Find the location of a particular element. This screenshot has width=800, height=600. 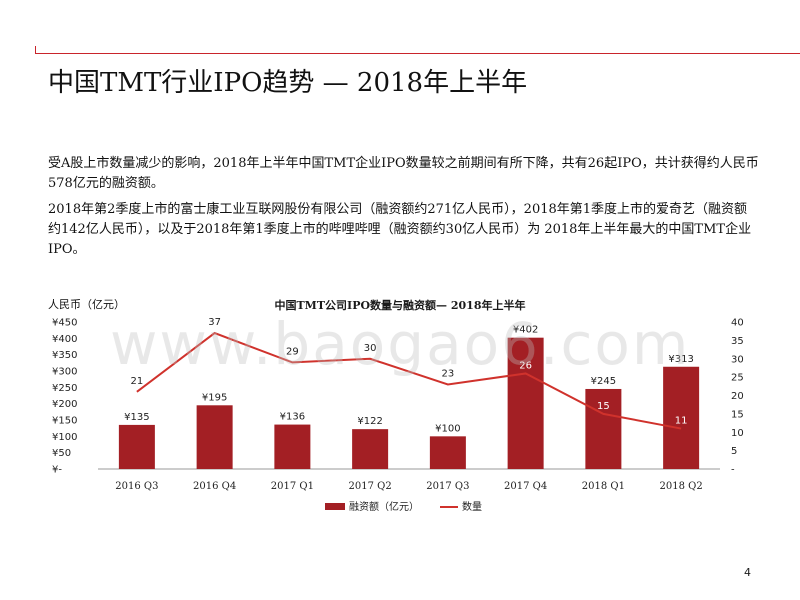

legend-line-label: 数量 is located at coordinates (472, 506).